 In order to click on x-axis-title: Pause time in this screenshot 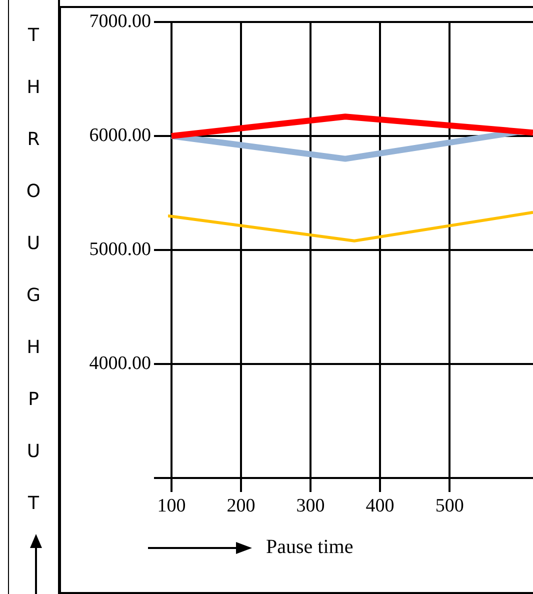, I will do `click(310, 547)`.